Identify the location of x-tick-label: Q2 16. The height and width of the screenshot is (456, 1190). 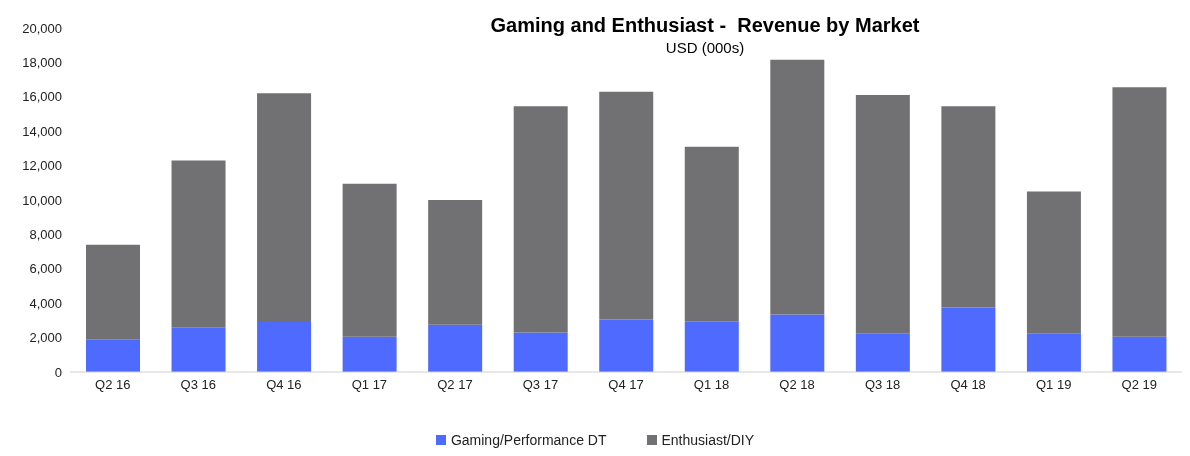
(113, 385).